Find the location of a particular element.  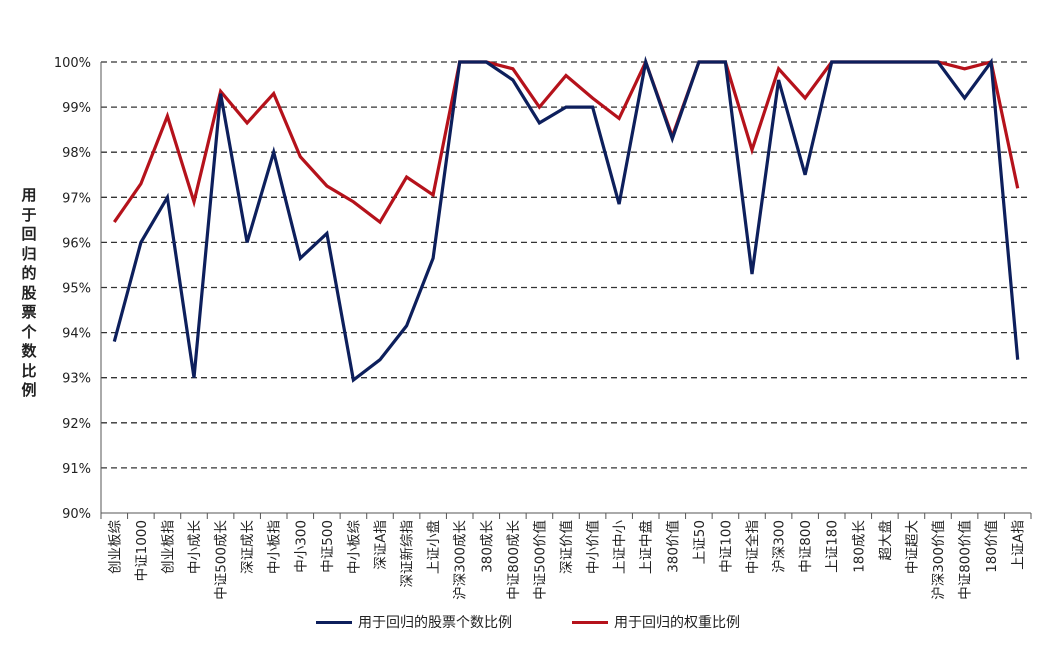

y-tick-label: 97% is located at coordinates (76, 198).